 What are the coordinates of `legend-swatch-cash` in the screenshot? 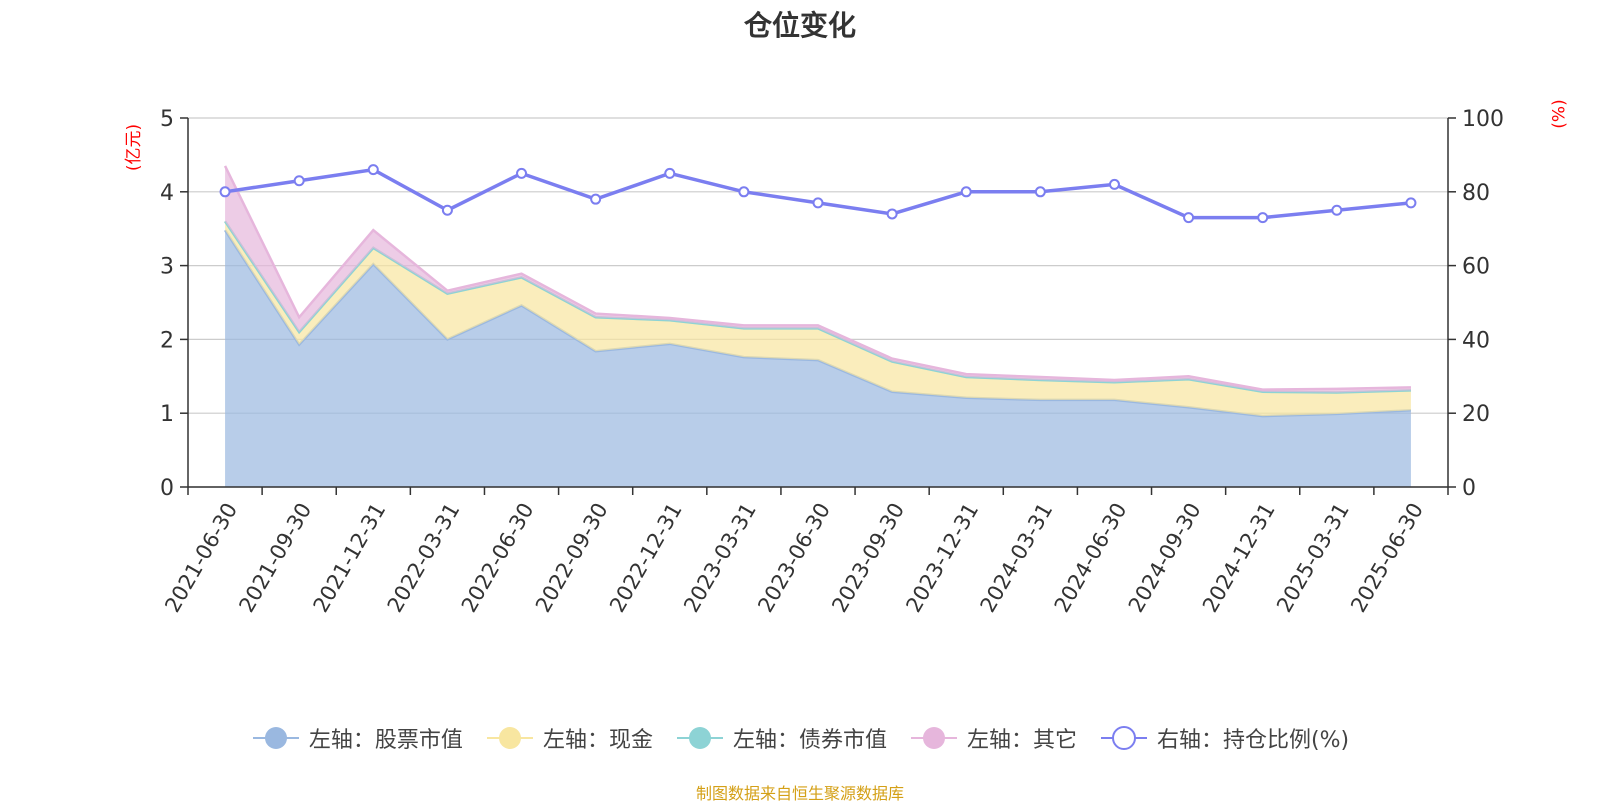 It's located at (509, 738).